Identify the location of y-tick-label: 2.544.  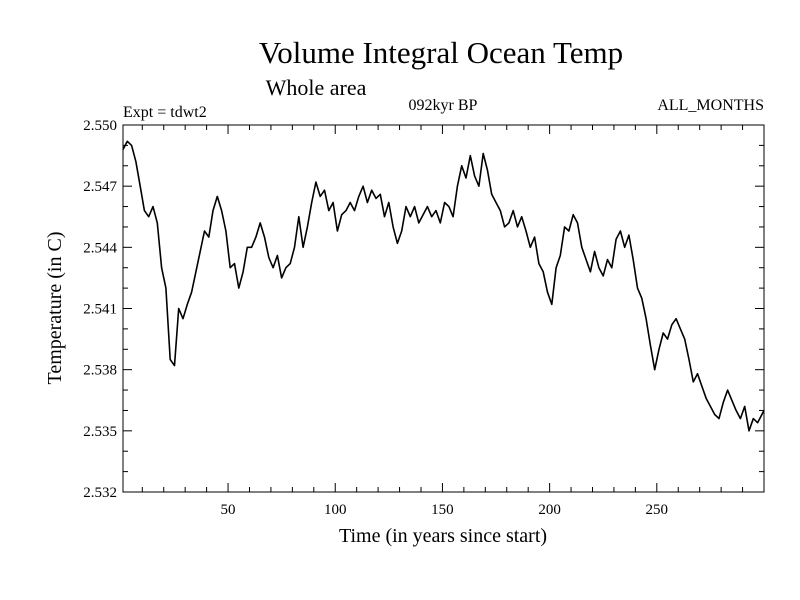
(100, 248).